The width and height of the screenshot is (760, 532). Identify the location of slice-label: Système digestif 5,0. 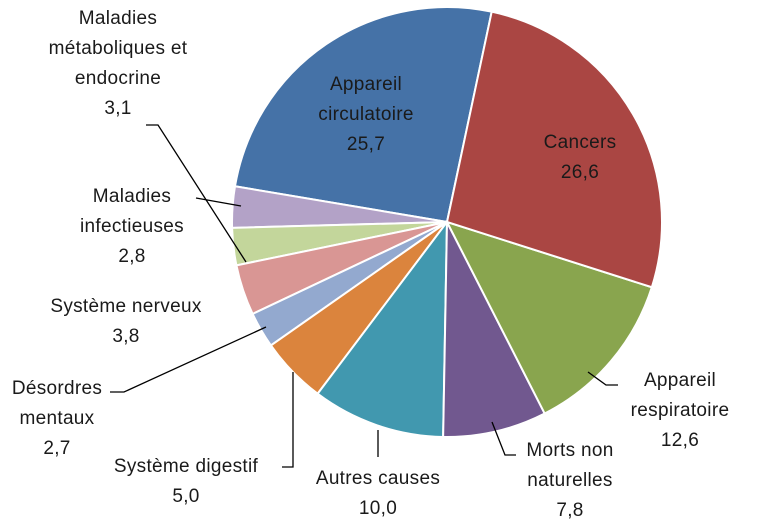
(186, 482).